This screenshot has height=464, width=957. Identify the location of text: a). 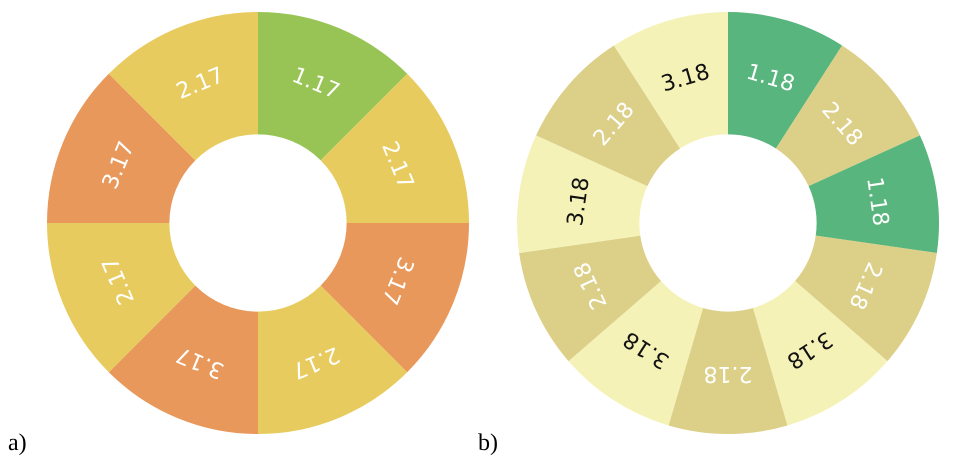
(17, 443).